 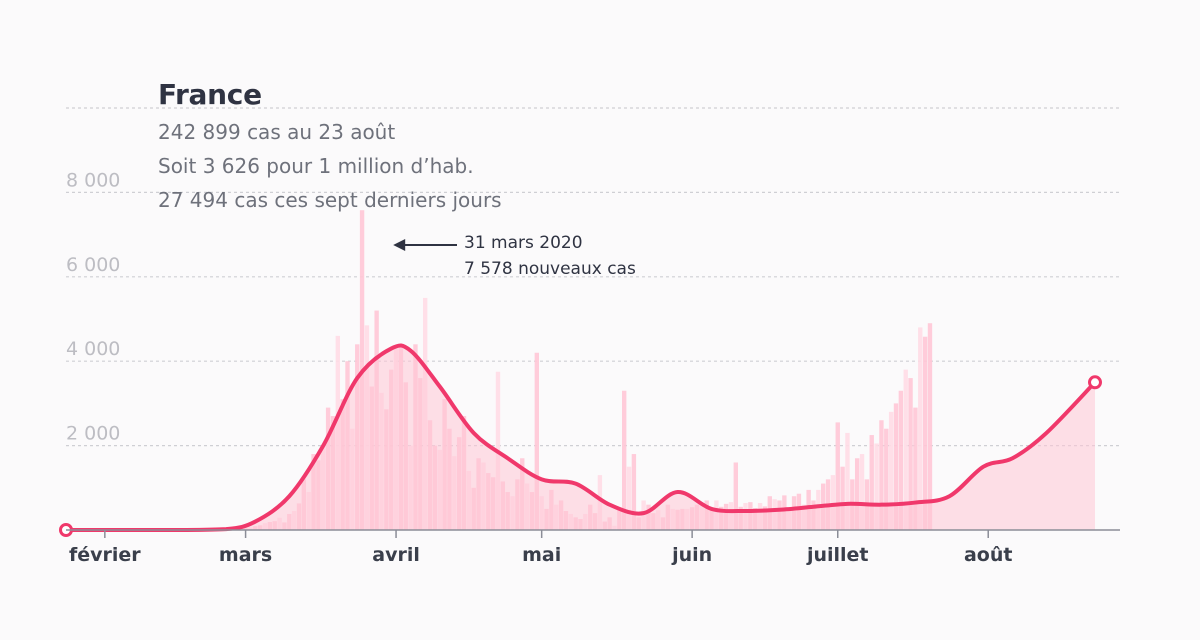 I want to click on annotation-date: 31 mars 2020, so click(x=523, y=243).